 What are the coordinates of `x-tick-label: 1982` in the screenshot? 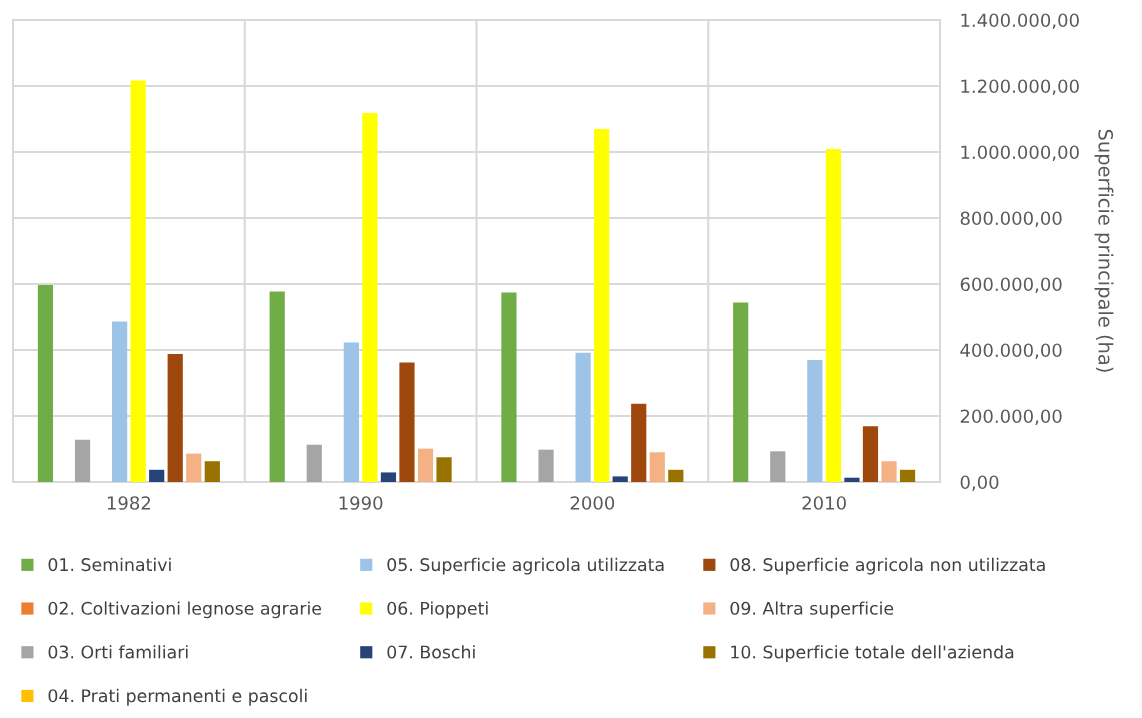 It's located at (129, 503).